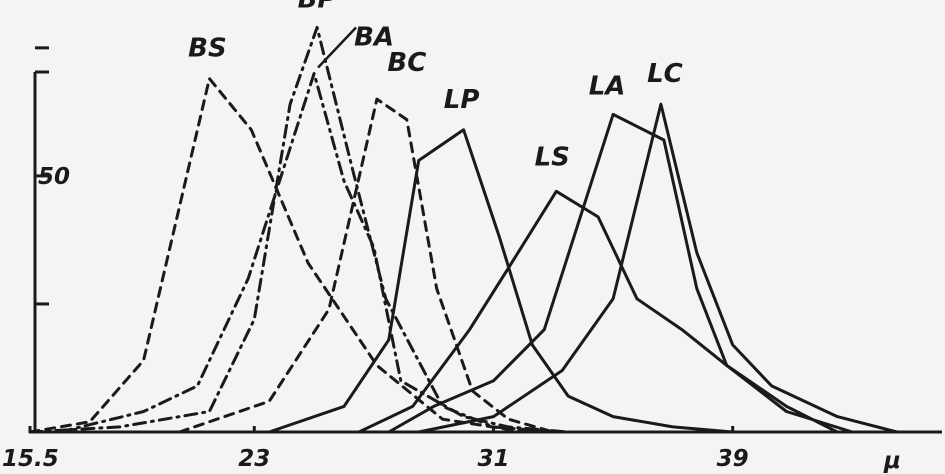 This screenshot has height=474, width=945. Describe the element at coordinates (406, 63) in the screenshot. I see `series-label-bc: BC` at that location.